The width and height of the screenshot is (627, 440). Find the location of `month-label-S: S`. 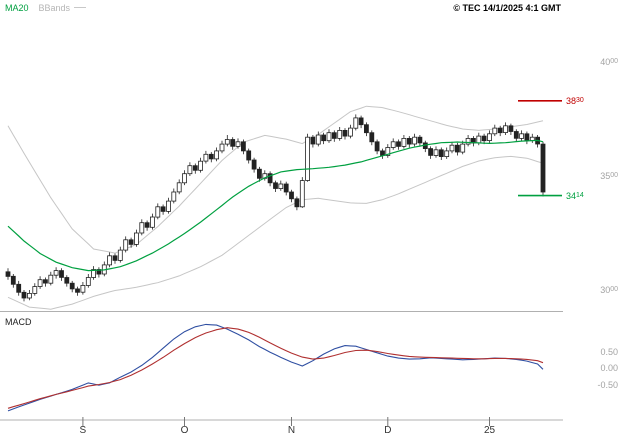

month-label-S: S is located at coordinates (83, 430).